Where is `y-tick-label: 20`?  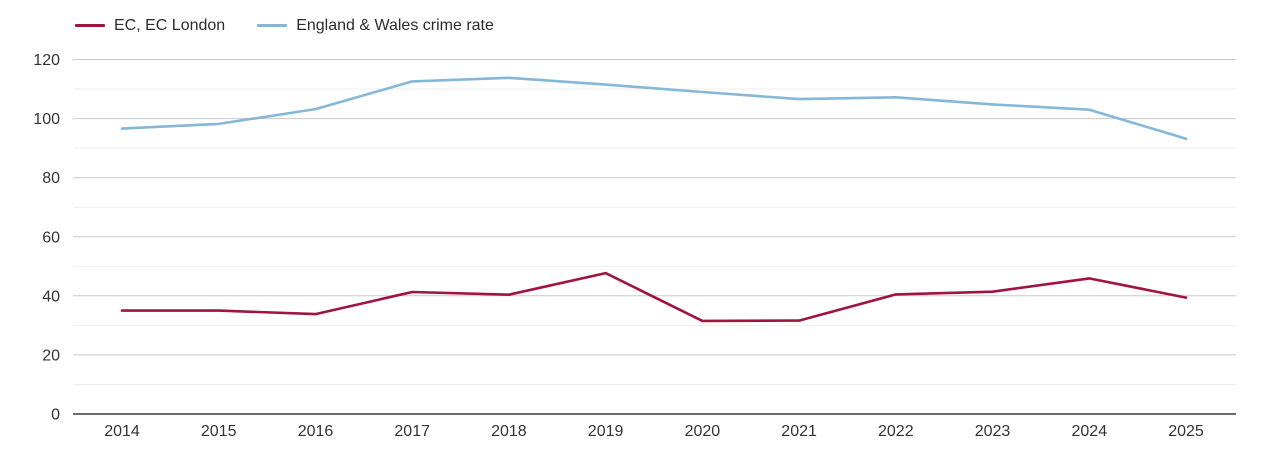 y-tick-label: 20 is located at coordinates (51, 355).